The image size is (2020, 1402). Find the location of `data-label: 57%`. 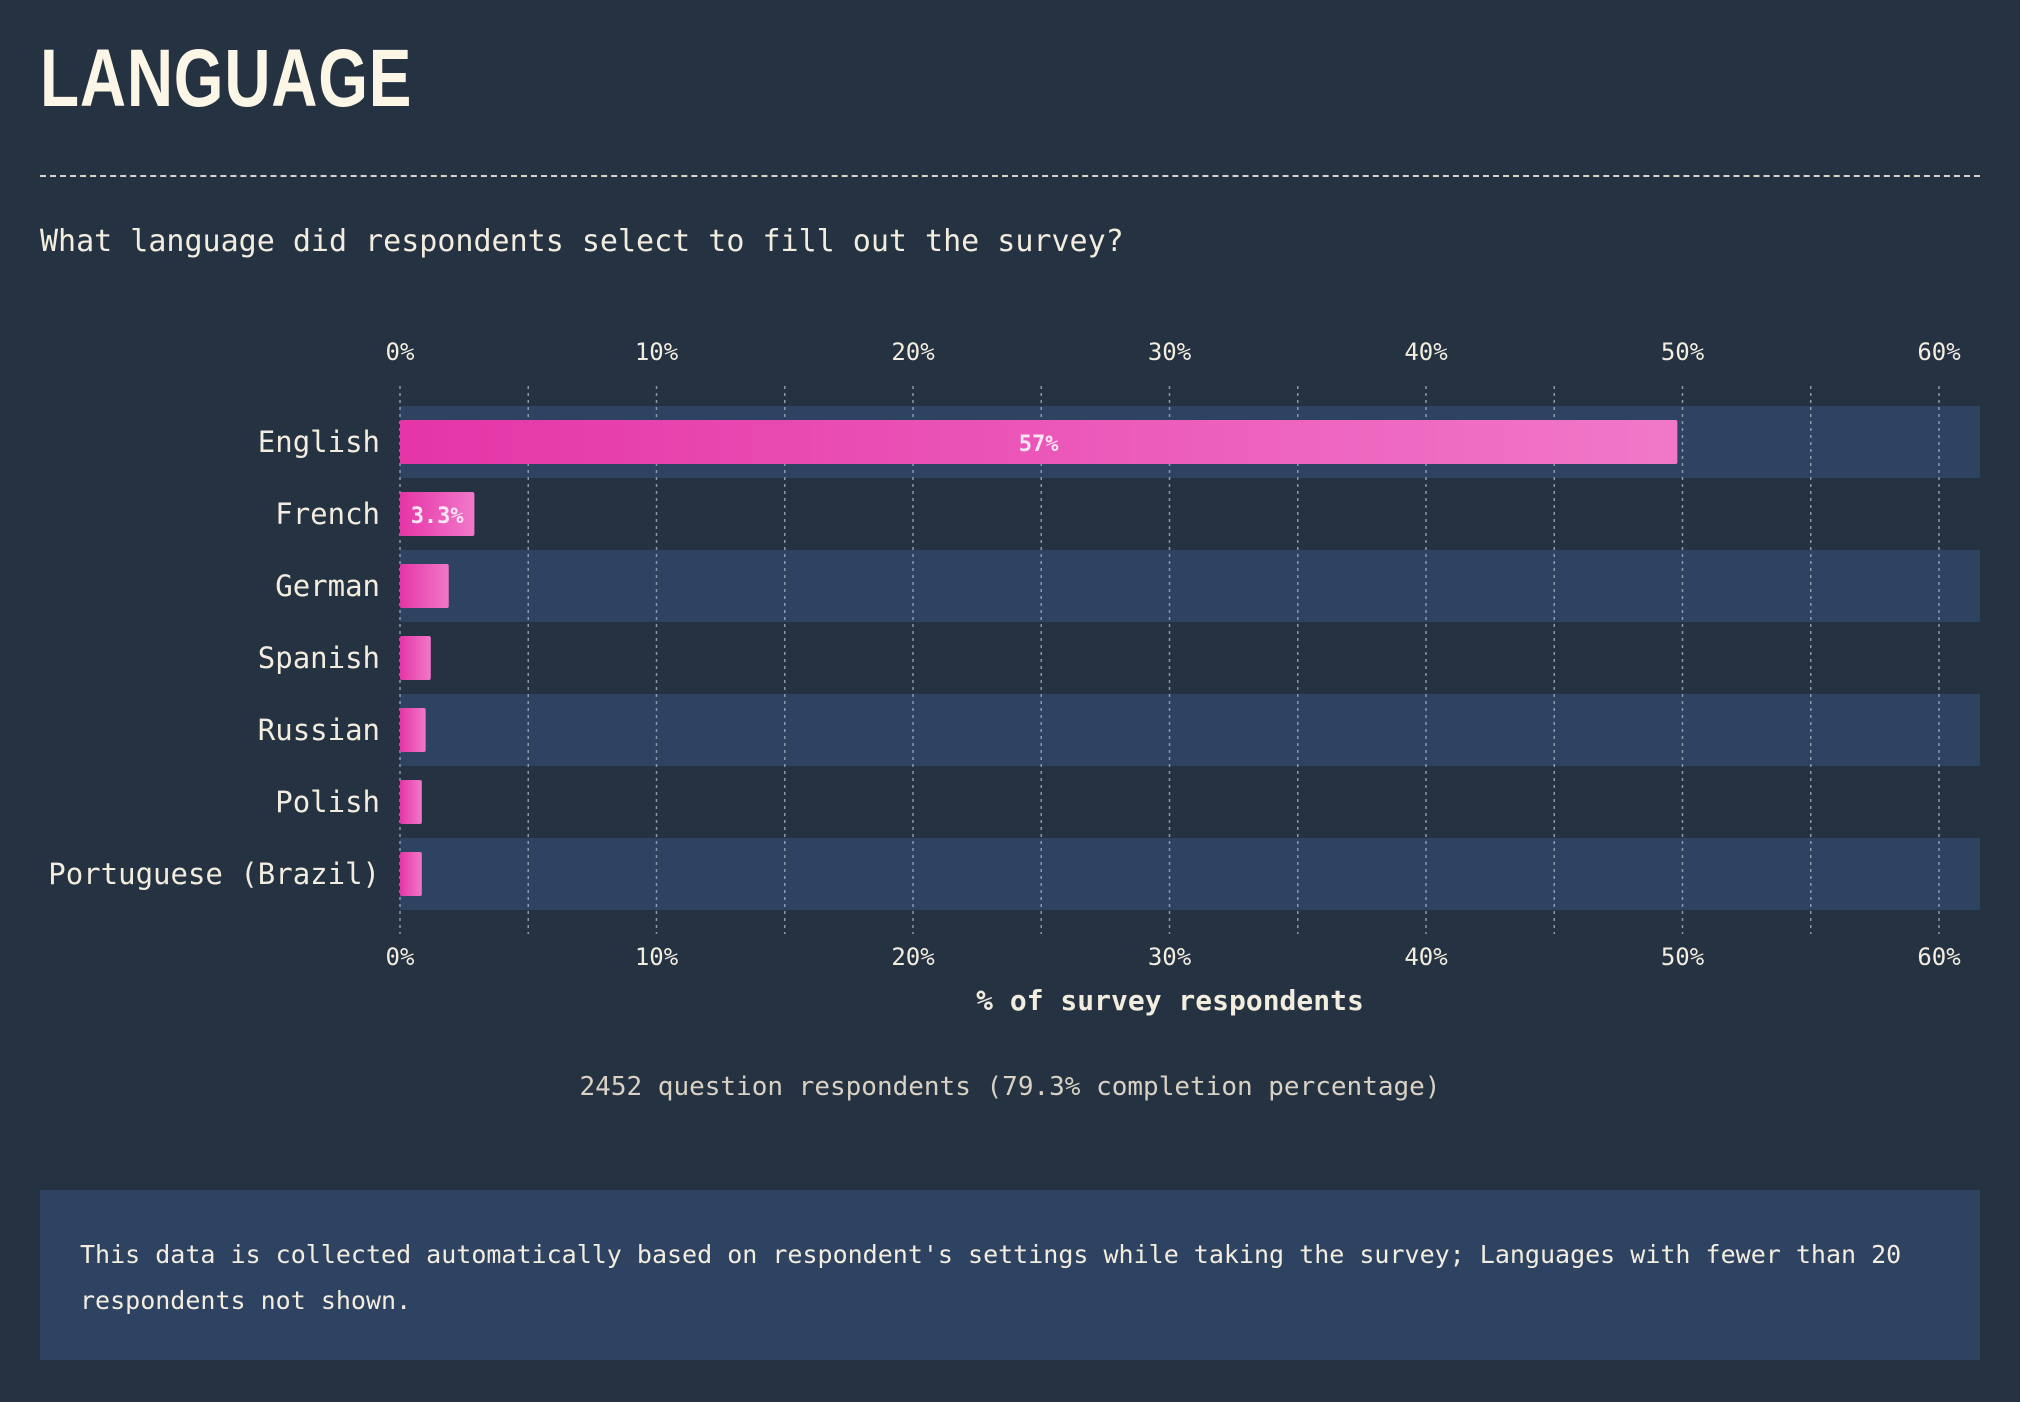

data-label: 57% is located at coordinates (1039, 444).